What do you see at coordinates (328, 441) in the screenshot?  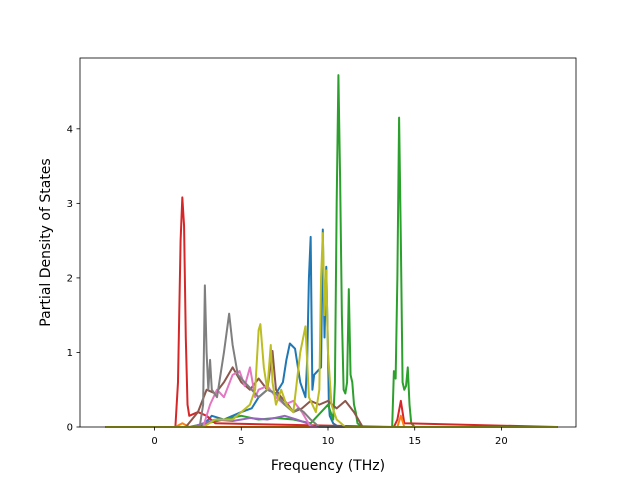 I see `x-tick-label: 10` at bounding box center [328, 441].